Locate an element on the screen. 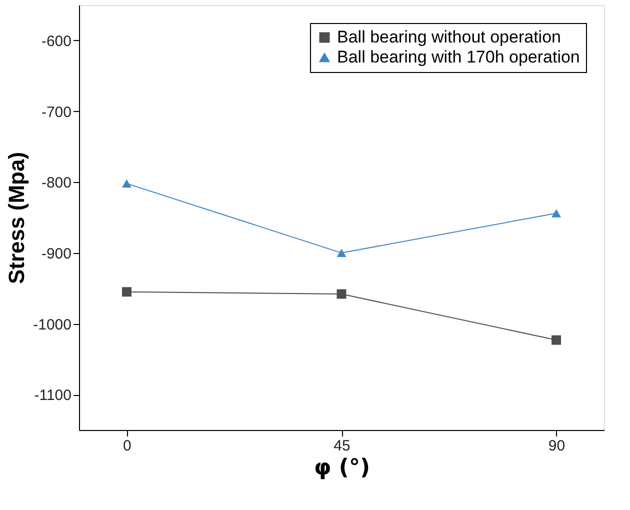 Image resolution: width=630 pixels, height=510 pixels. y-tick-label: -800 is located at coordinates (56, 183).